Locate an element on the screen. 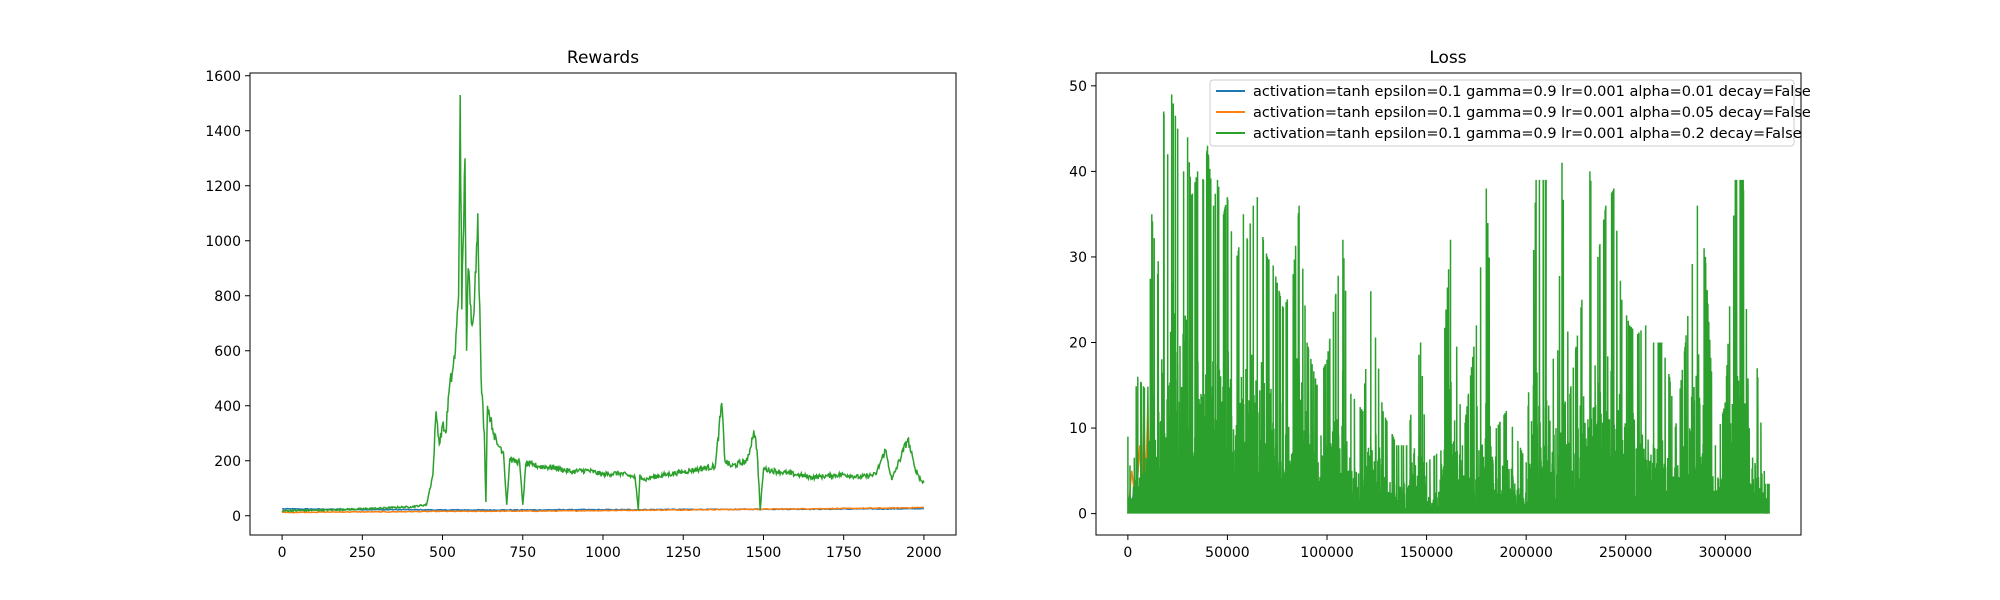  rewards-x-tick-label: 750 is located at coordinates (522, 553).